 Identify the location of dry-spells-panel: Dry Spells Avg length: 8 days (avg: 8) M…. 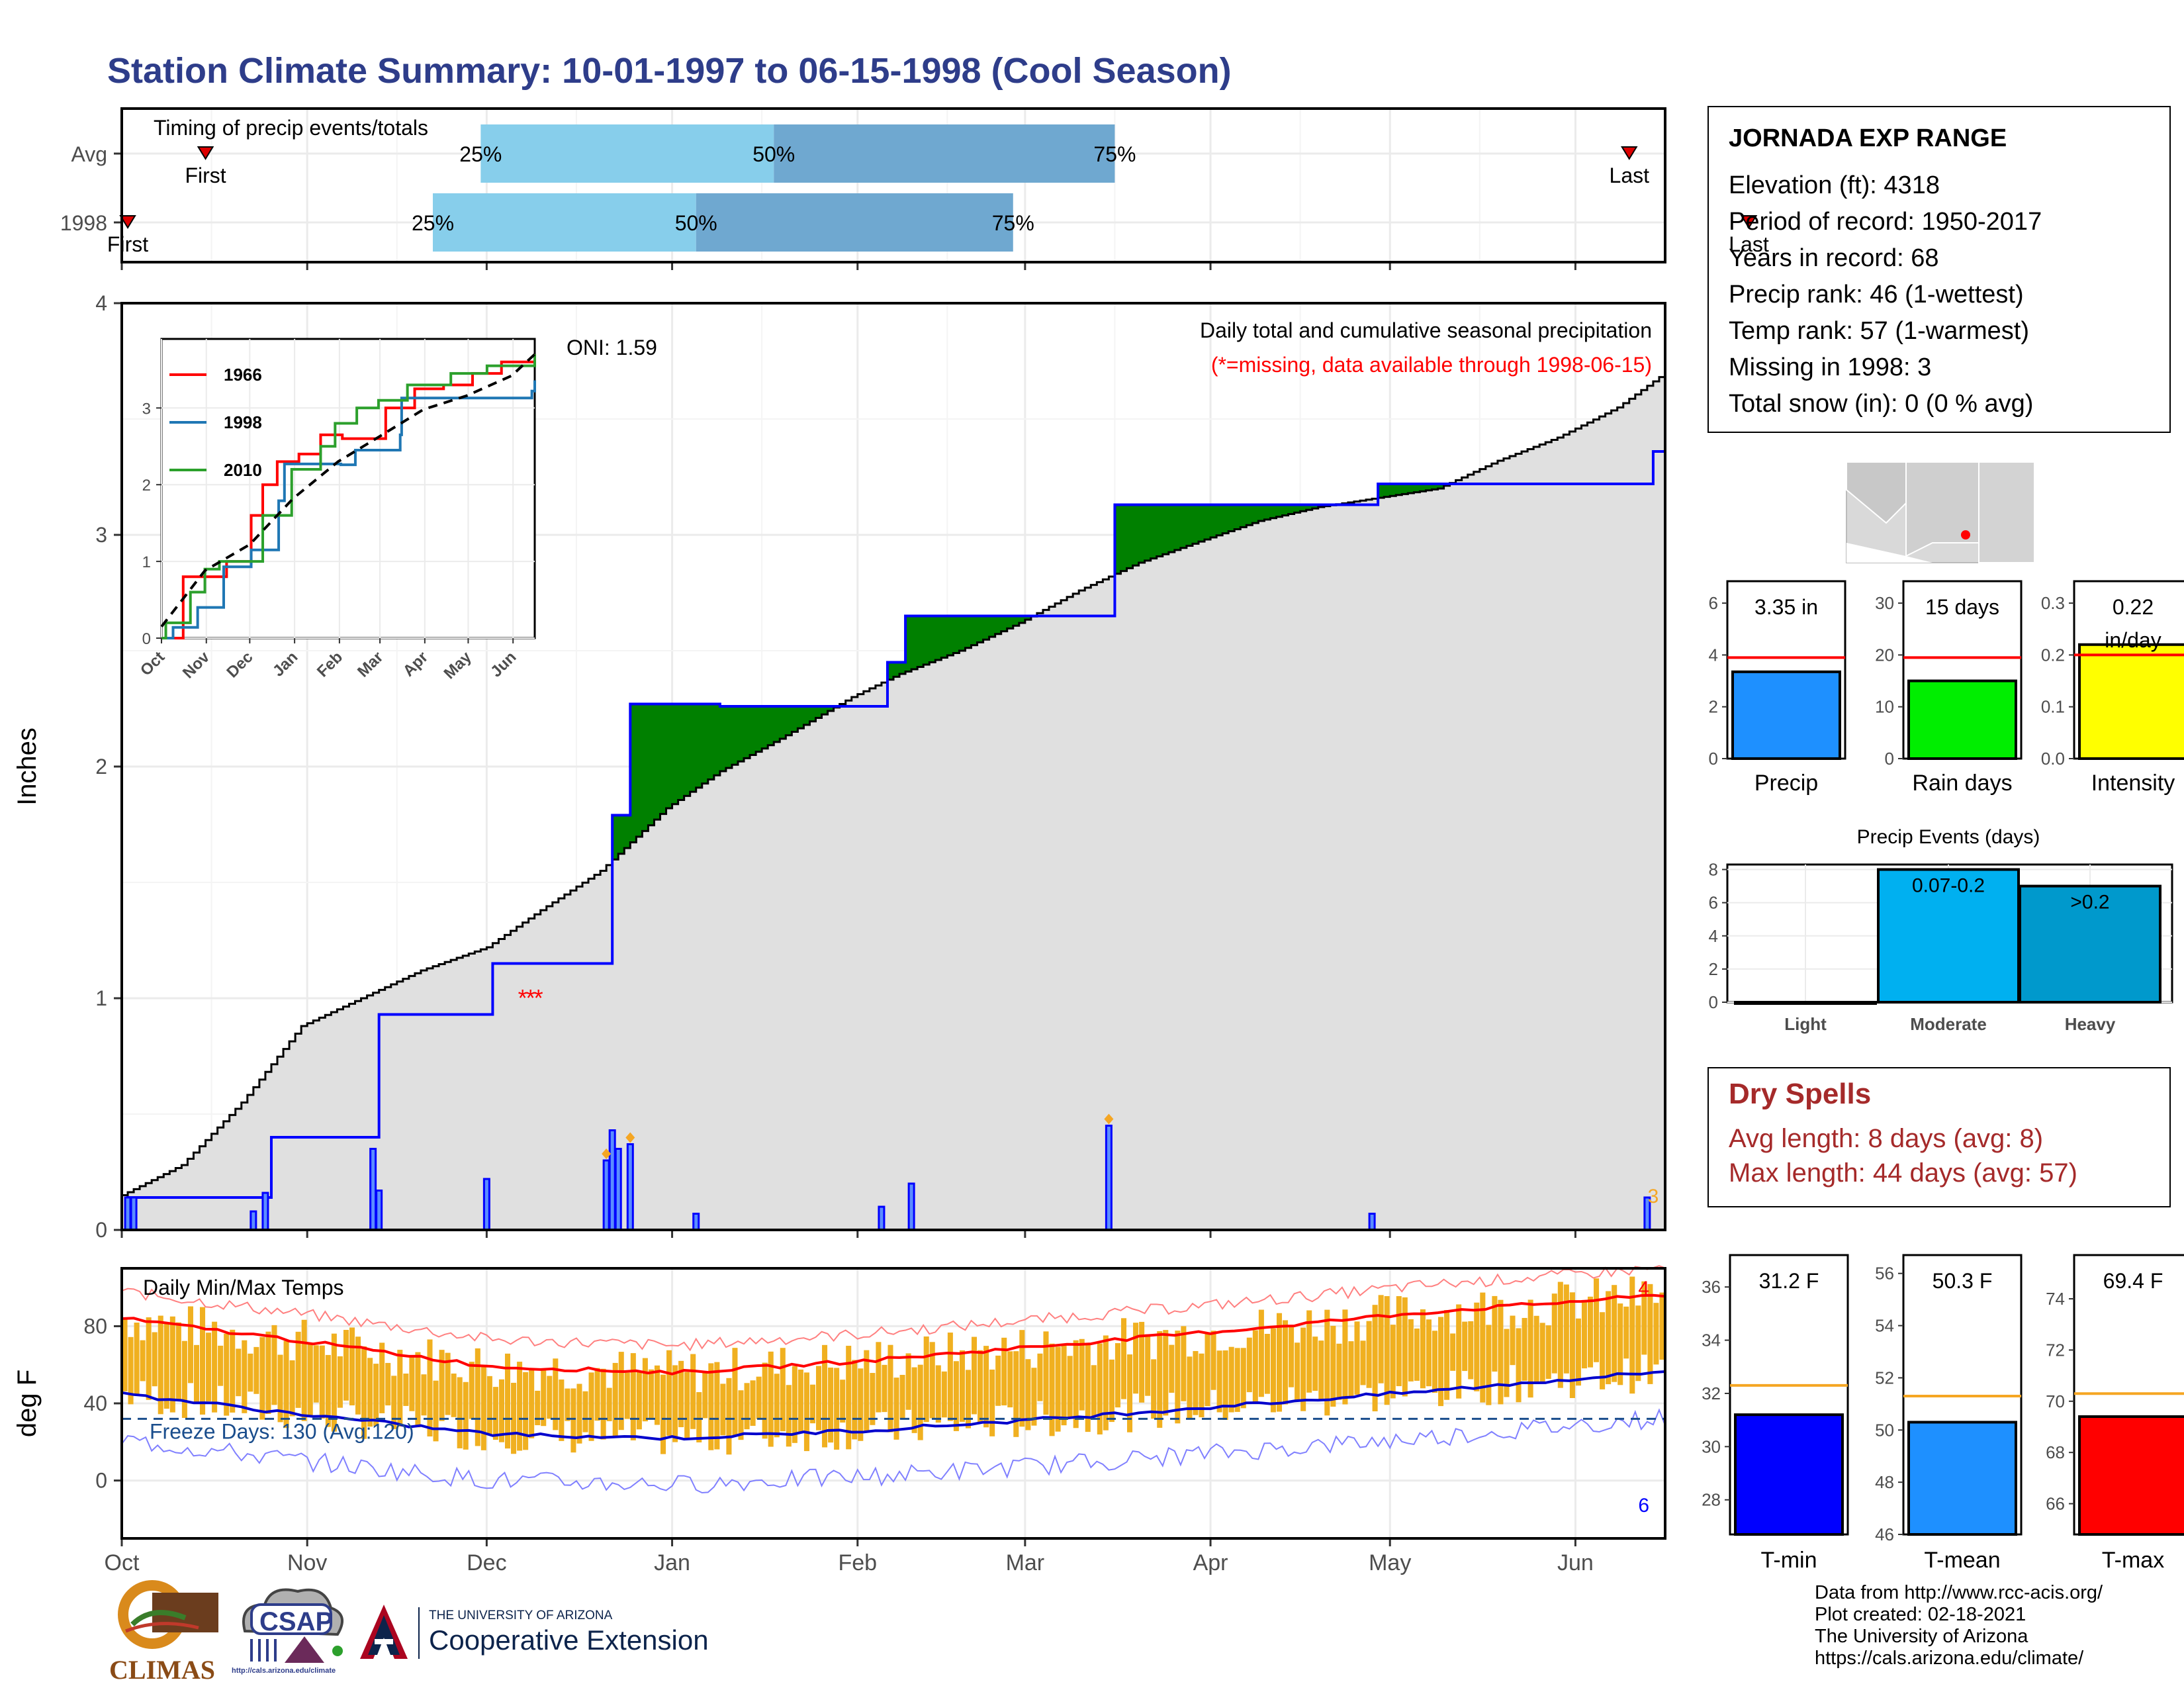
(1939, 1137).